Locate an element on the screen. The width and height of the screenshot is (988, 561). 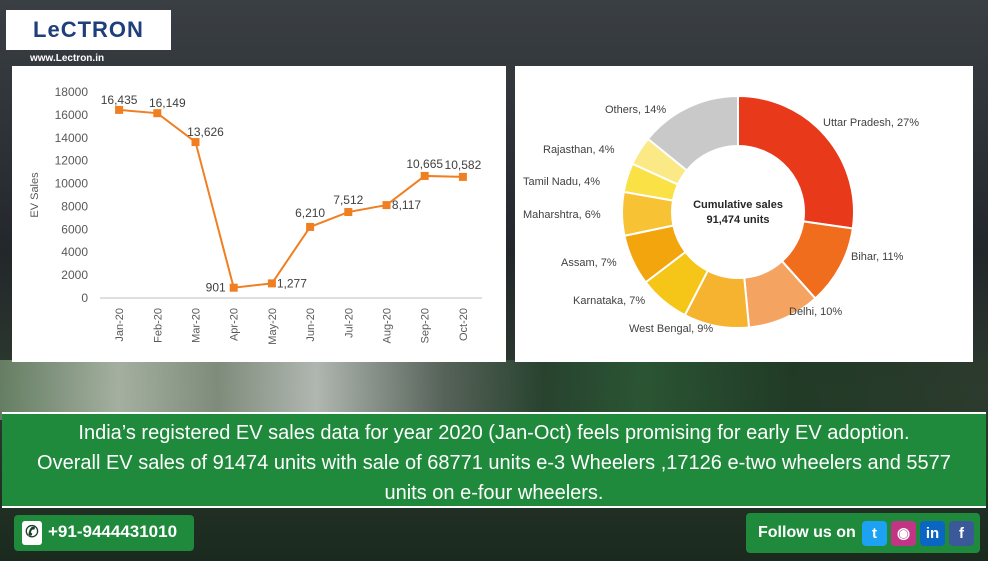
instagram-icon: ◉ is located at coordinates (903, 533).